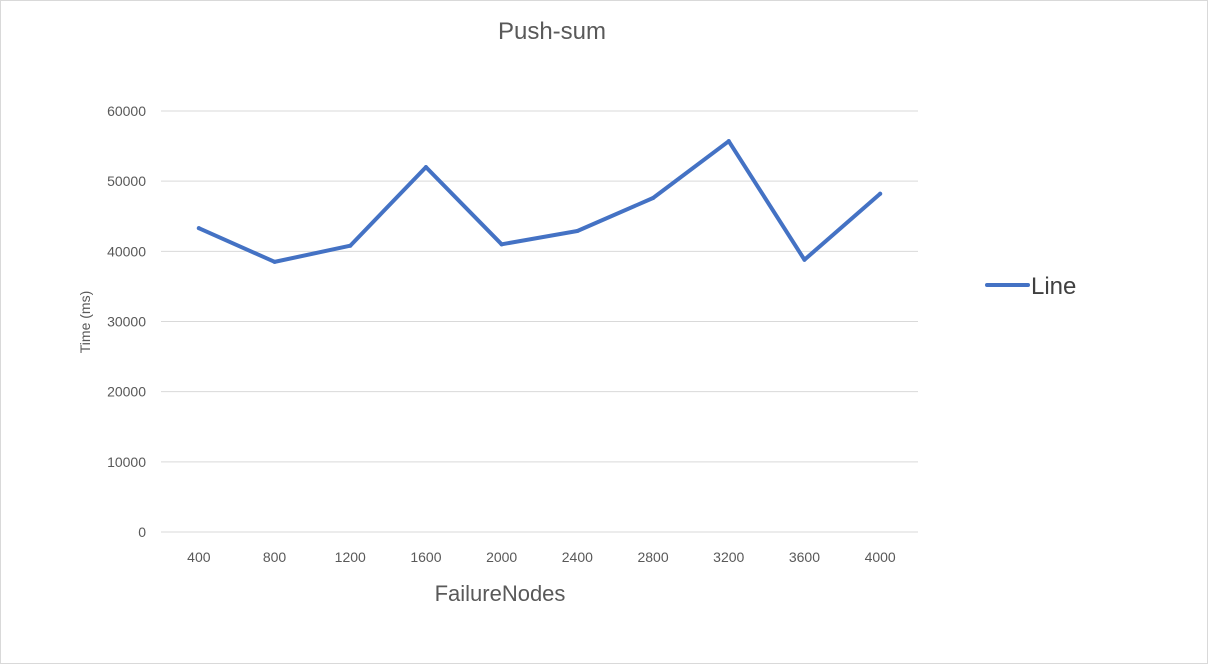 Image resolution: width=1208 pixels, height=664 pixels. I want to click on y-axis-title: Time (ms), so click(85, 322).